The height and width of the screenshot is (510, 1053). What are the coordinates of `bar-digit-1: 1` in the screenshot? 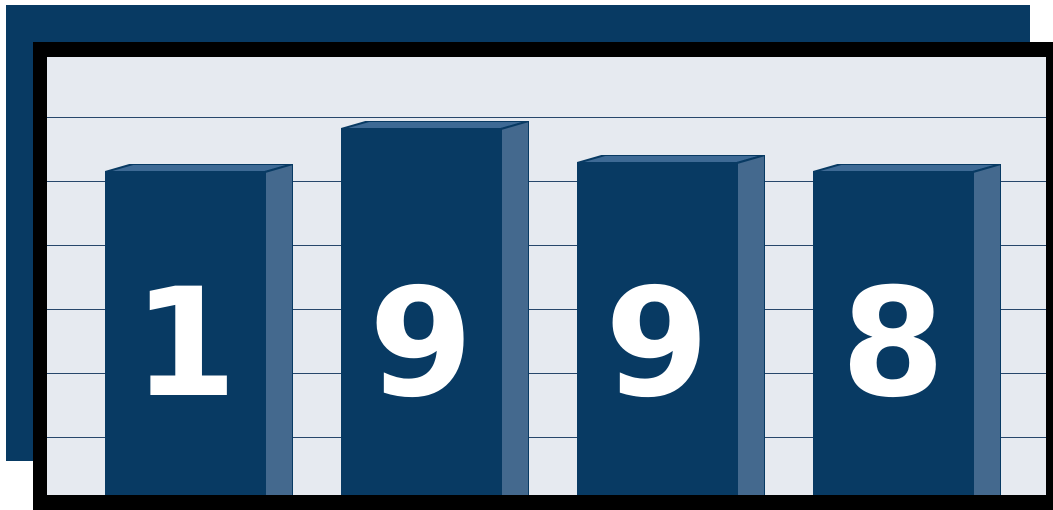 It's located at (199, 329).